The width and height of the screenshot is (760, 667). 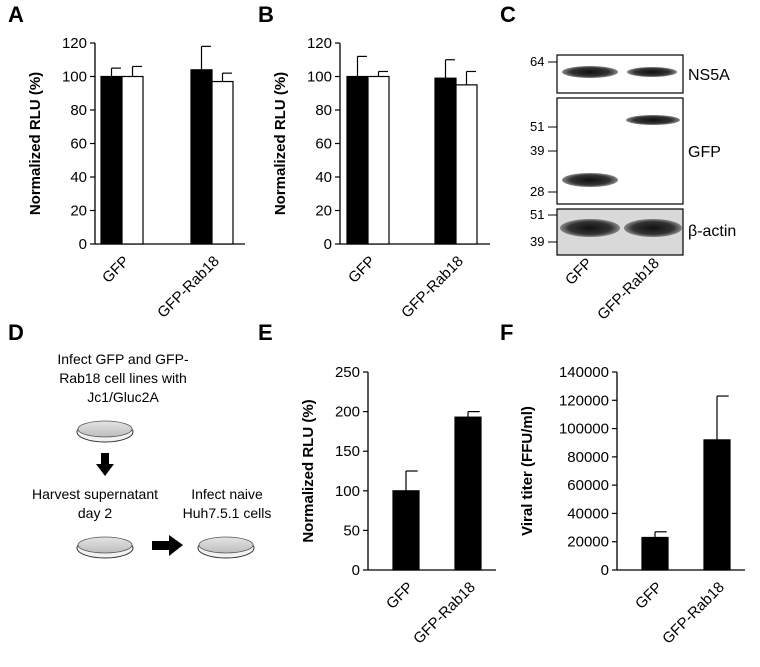 I want to click on blot-box-gfp, so click(x=620, y=151).